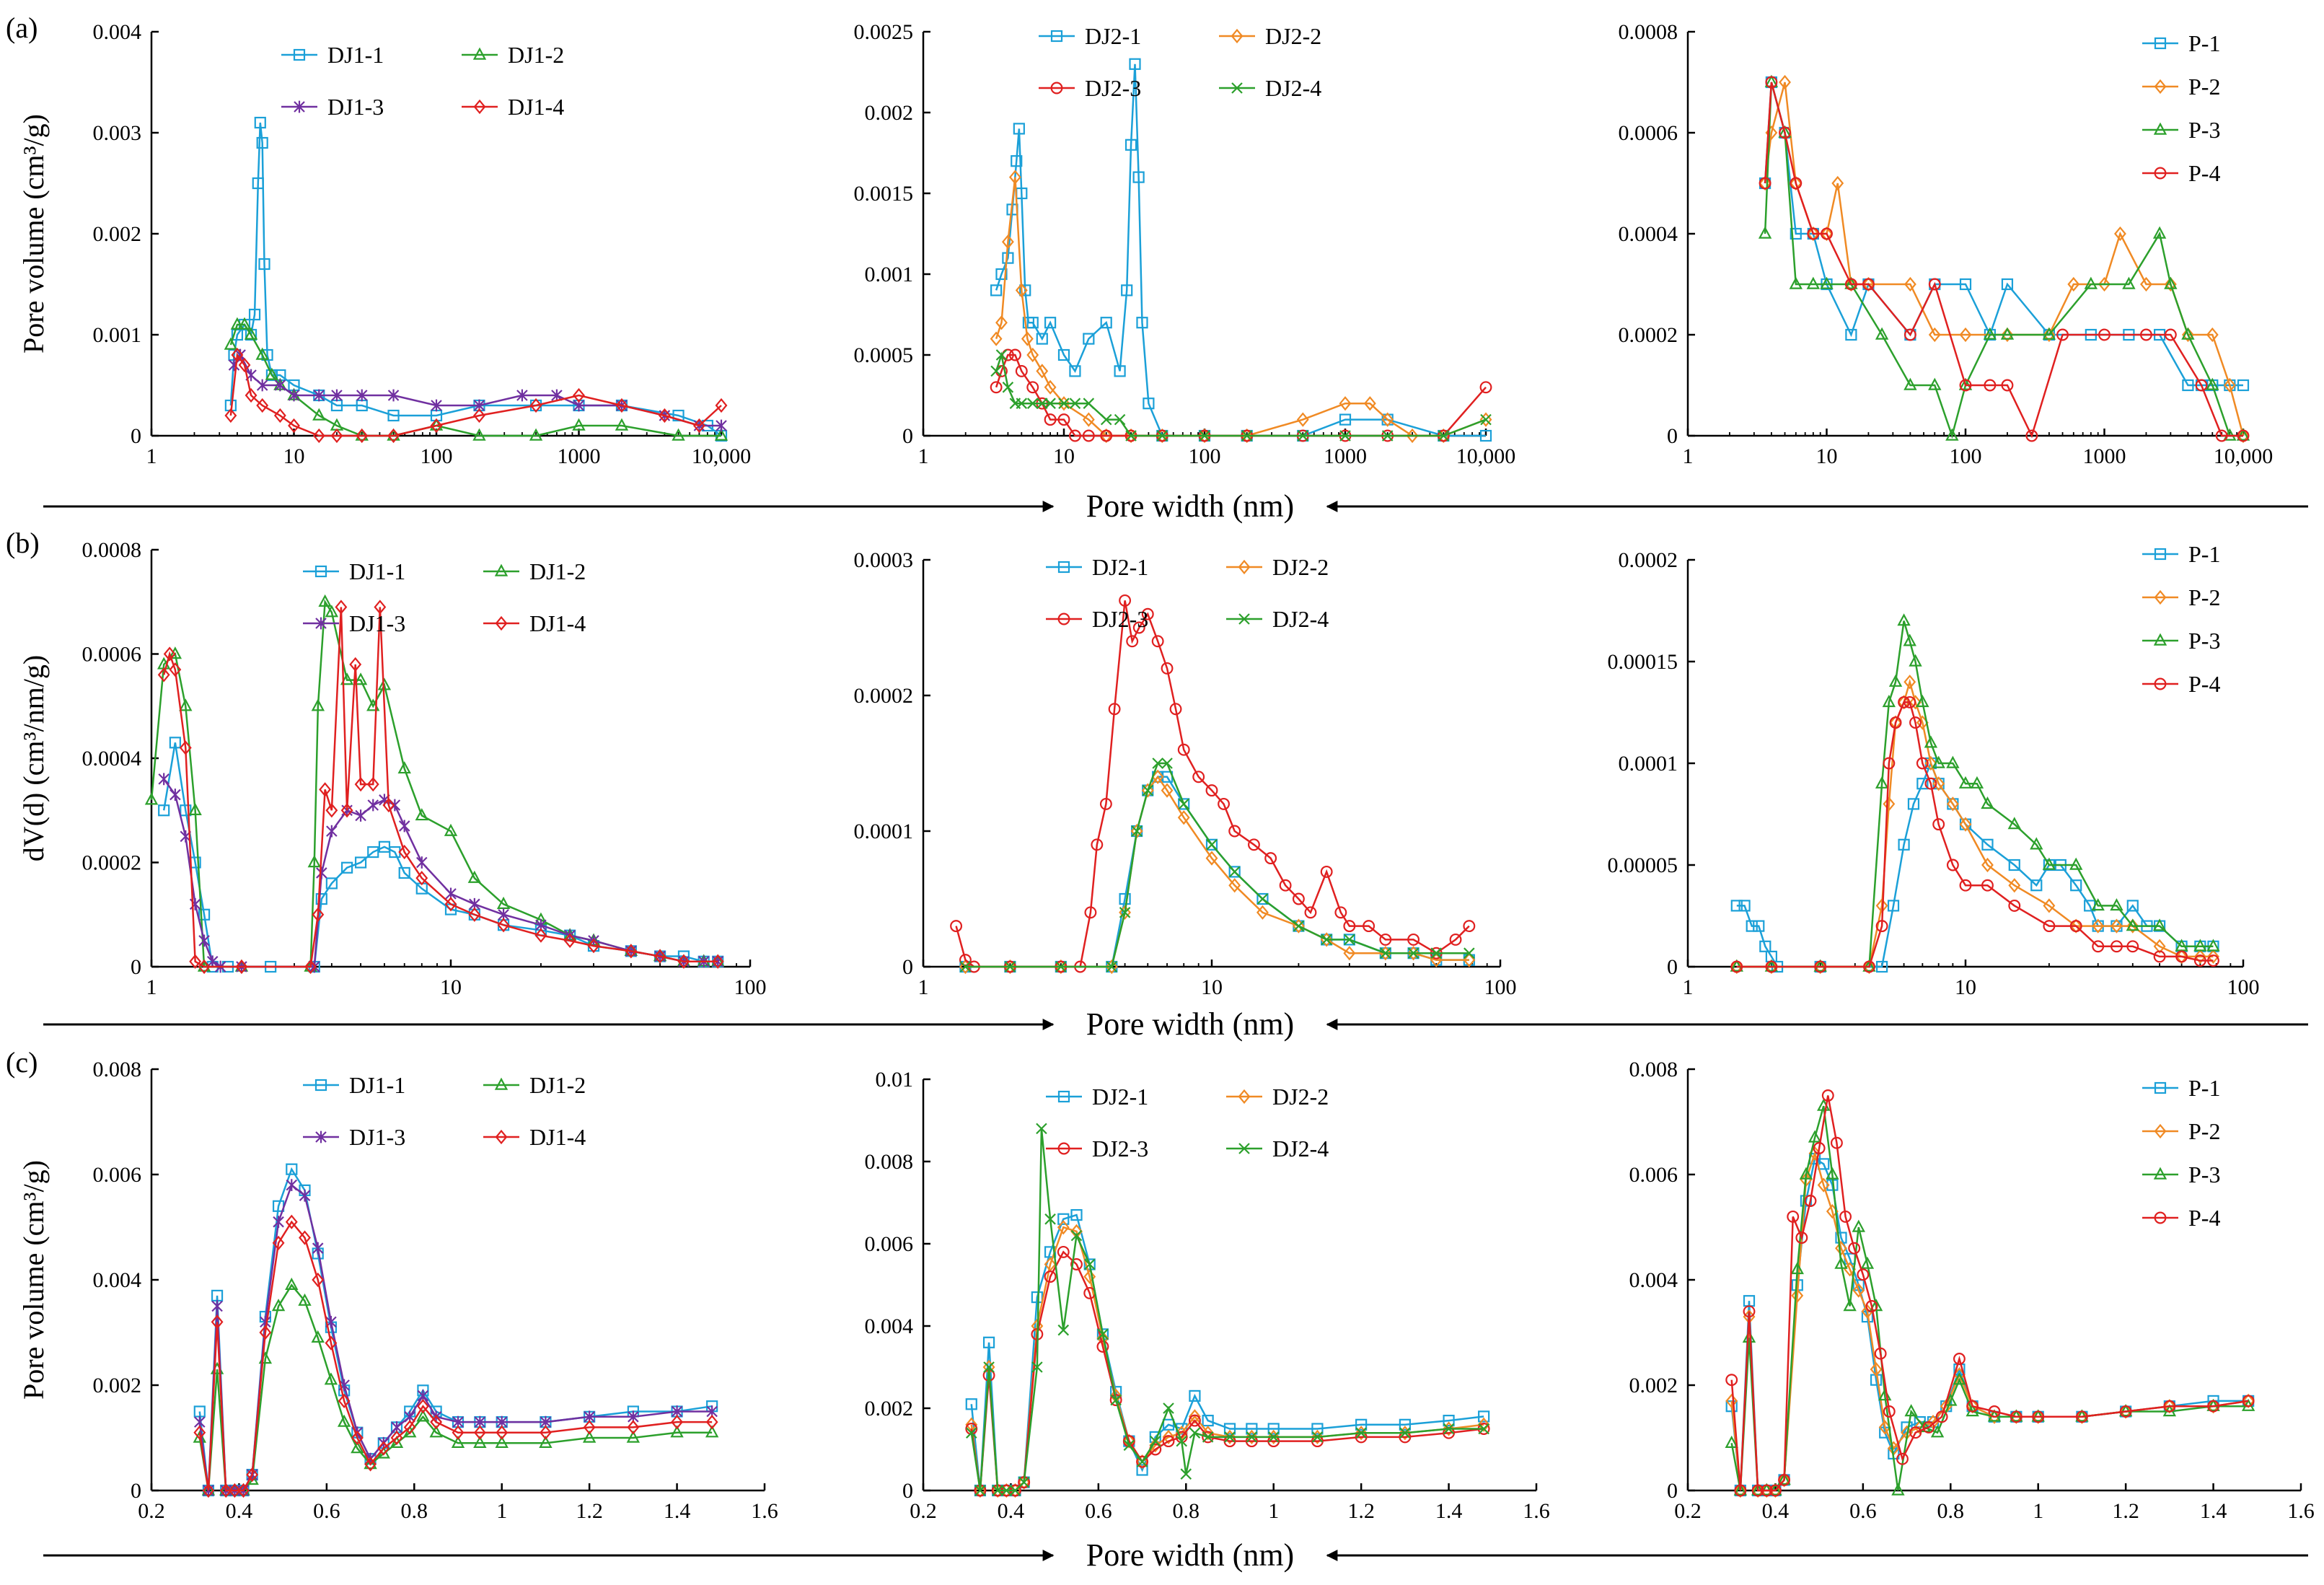  What do you see at coordinates (1190, 1555) in the screenshot?
I see `x-title-c: Pore width (nm)` at bounding box center [1190, 1555].